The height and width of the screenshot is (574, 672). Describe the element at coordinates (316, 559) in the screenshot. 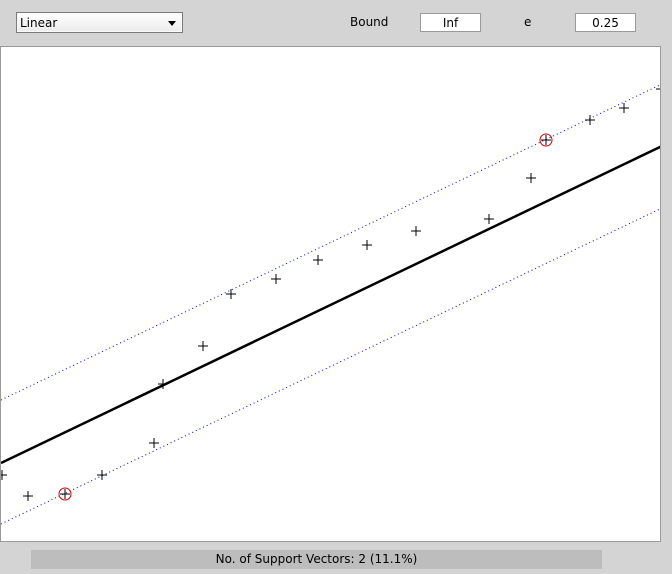

I see `support-vectors-status: No. of Support Vectors: 2 (11.1%)` at that location.